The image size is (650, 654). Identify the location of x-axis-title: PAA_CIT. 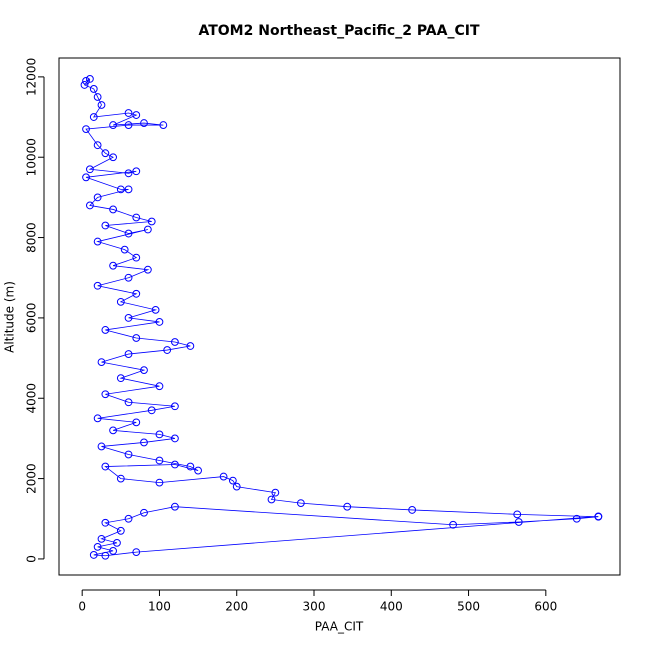
(339, 627).